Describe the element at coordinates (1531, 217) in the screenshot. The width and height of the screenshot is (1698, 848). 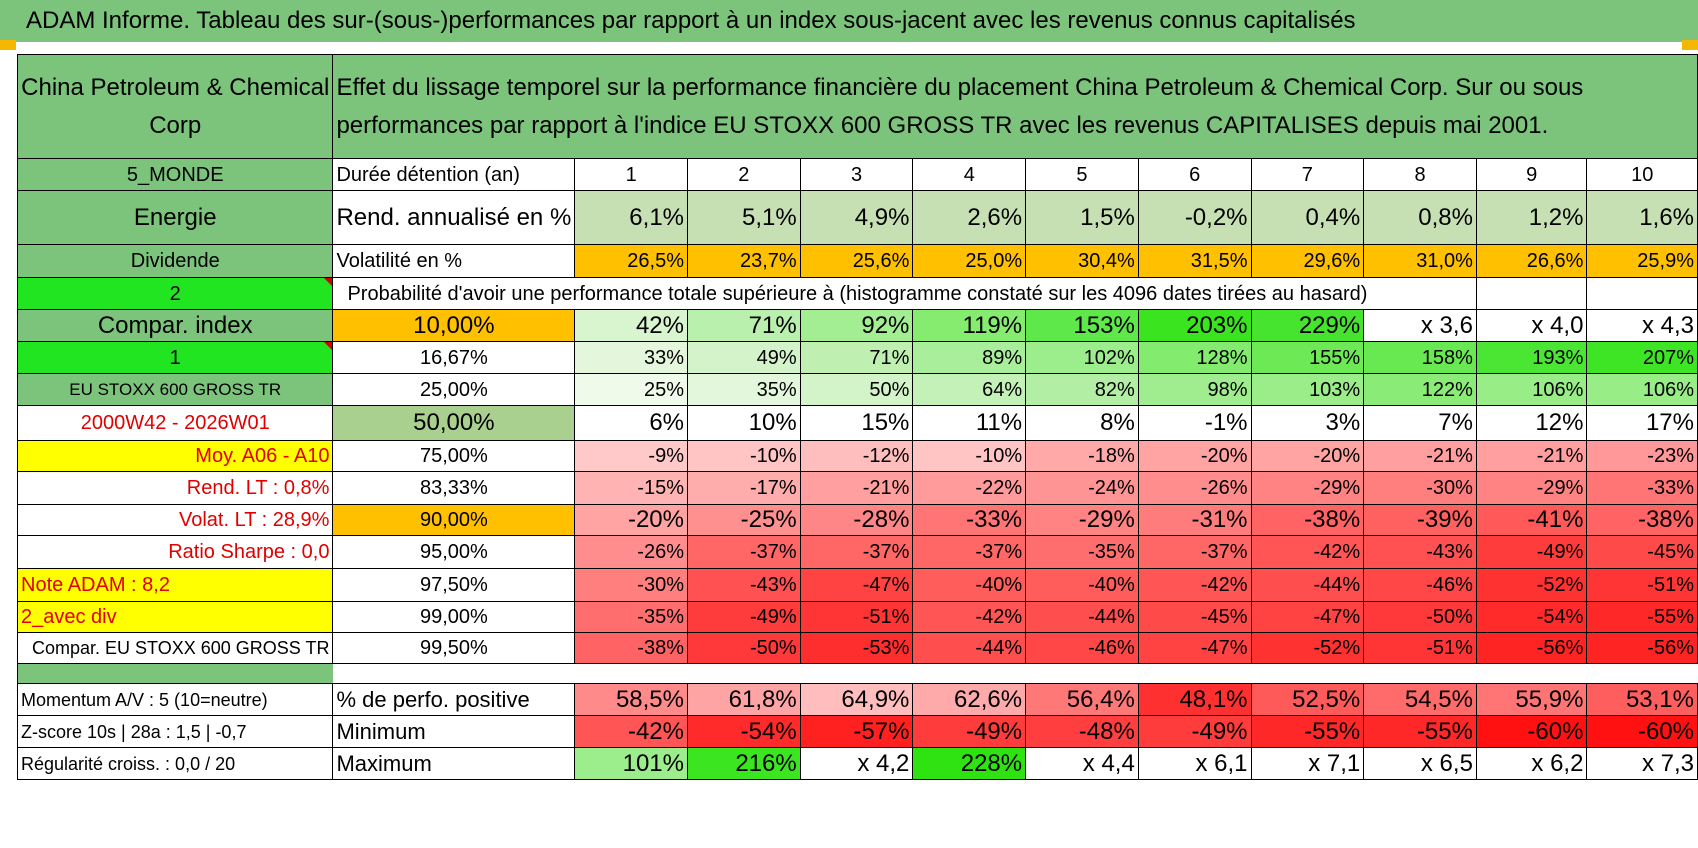
I see `rend-value: 1,2%` at that location.